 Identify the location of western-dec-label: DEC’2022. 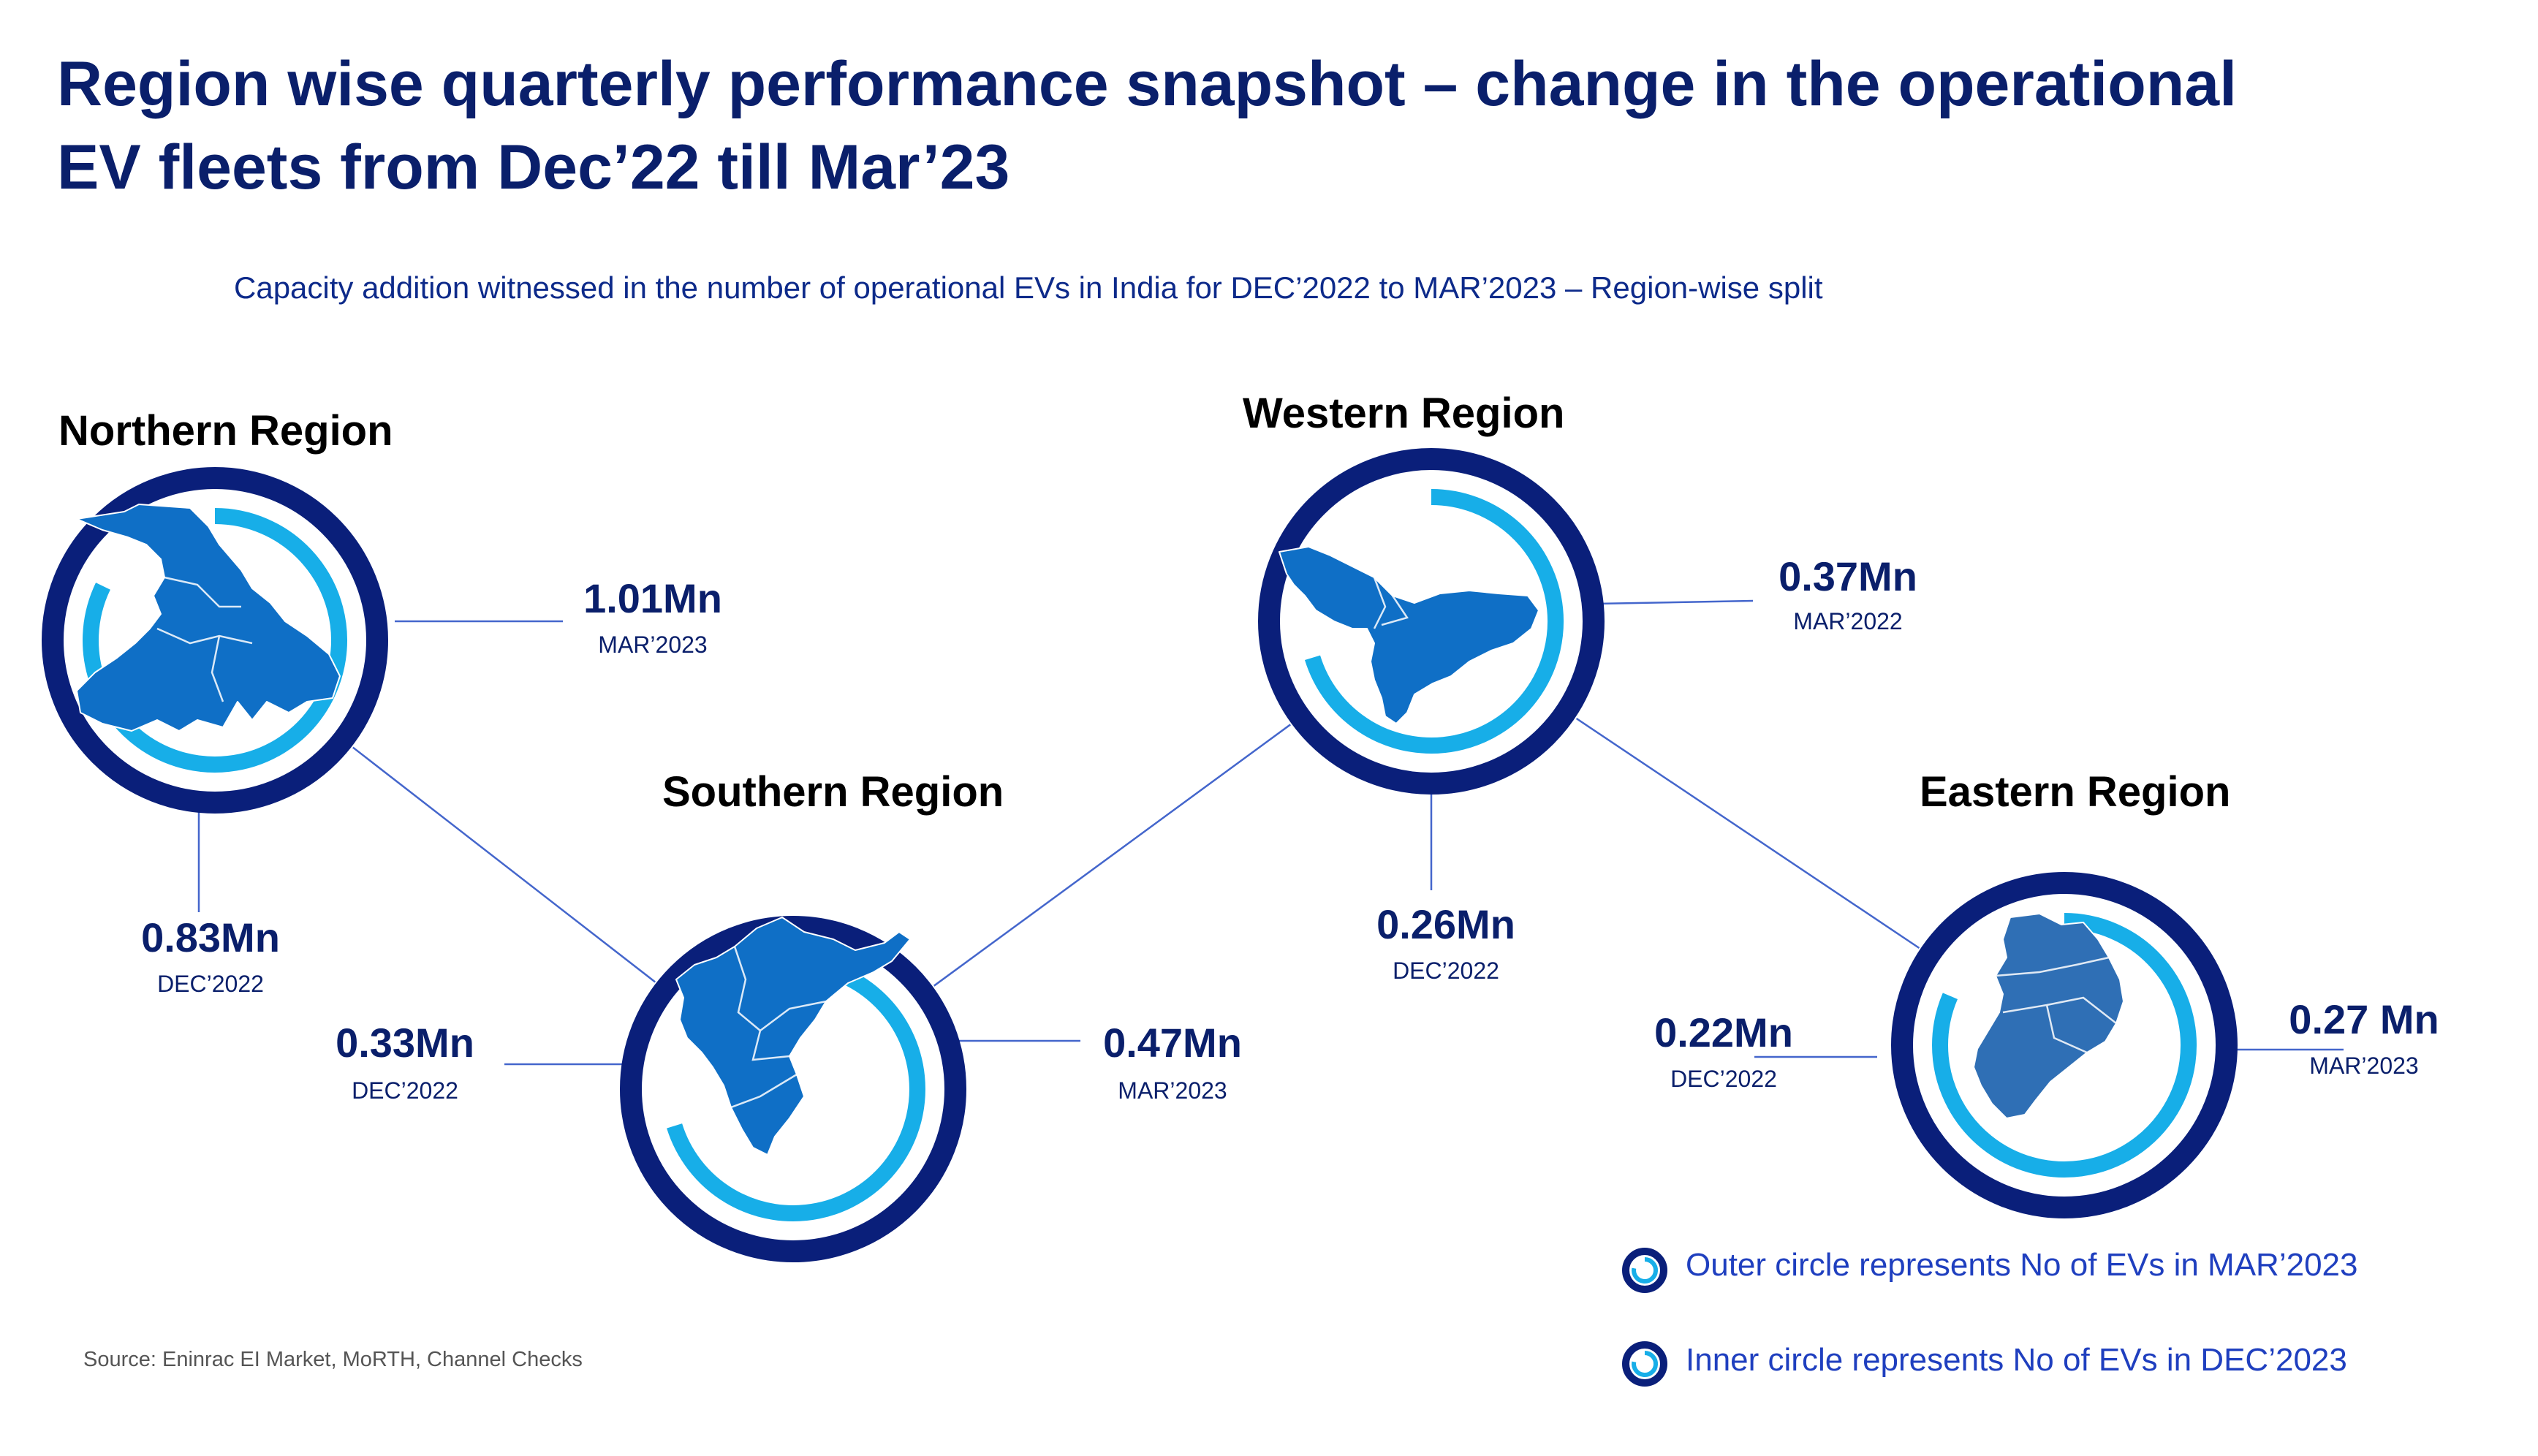
(1446, 971).